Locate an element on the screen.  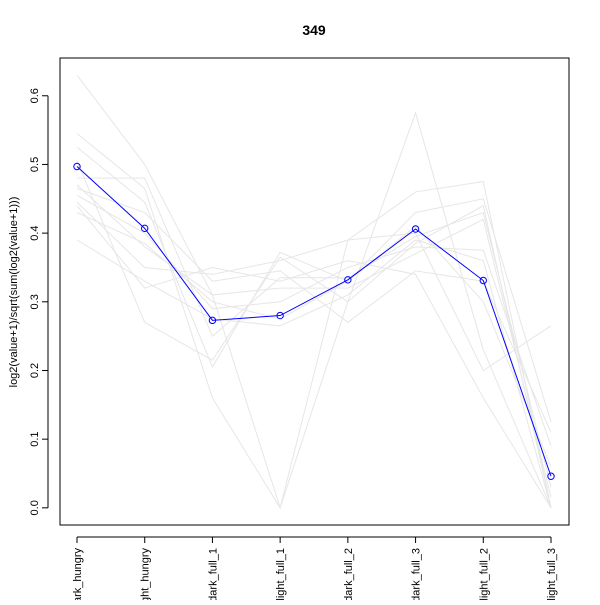
chart-title: 349 is located at coordinates (314, 30).